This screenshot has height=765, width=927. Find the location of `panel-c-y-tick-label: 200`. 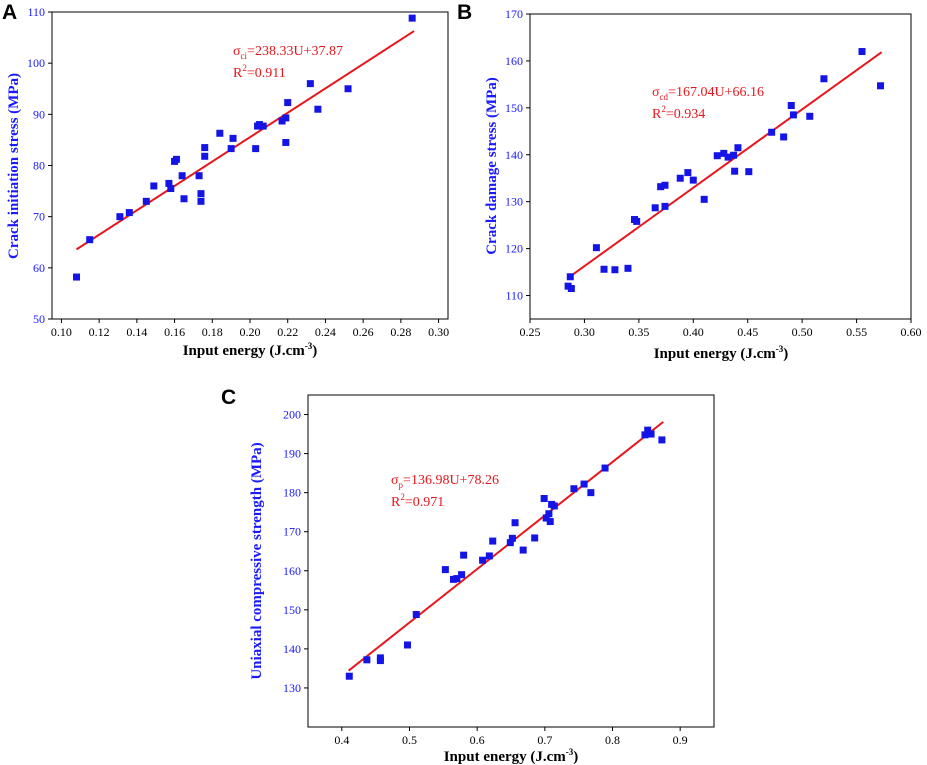

panel-c-y-tick-label: 200 is located at coordinates (292, 415).